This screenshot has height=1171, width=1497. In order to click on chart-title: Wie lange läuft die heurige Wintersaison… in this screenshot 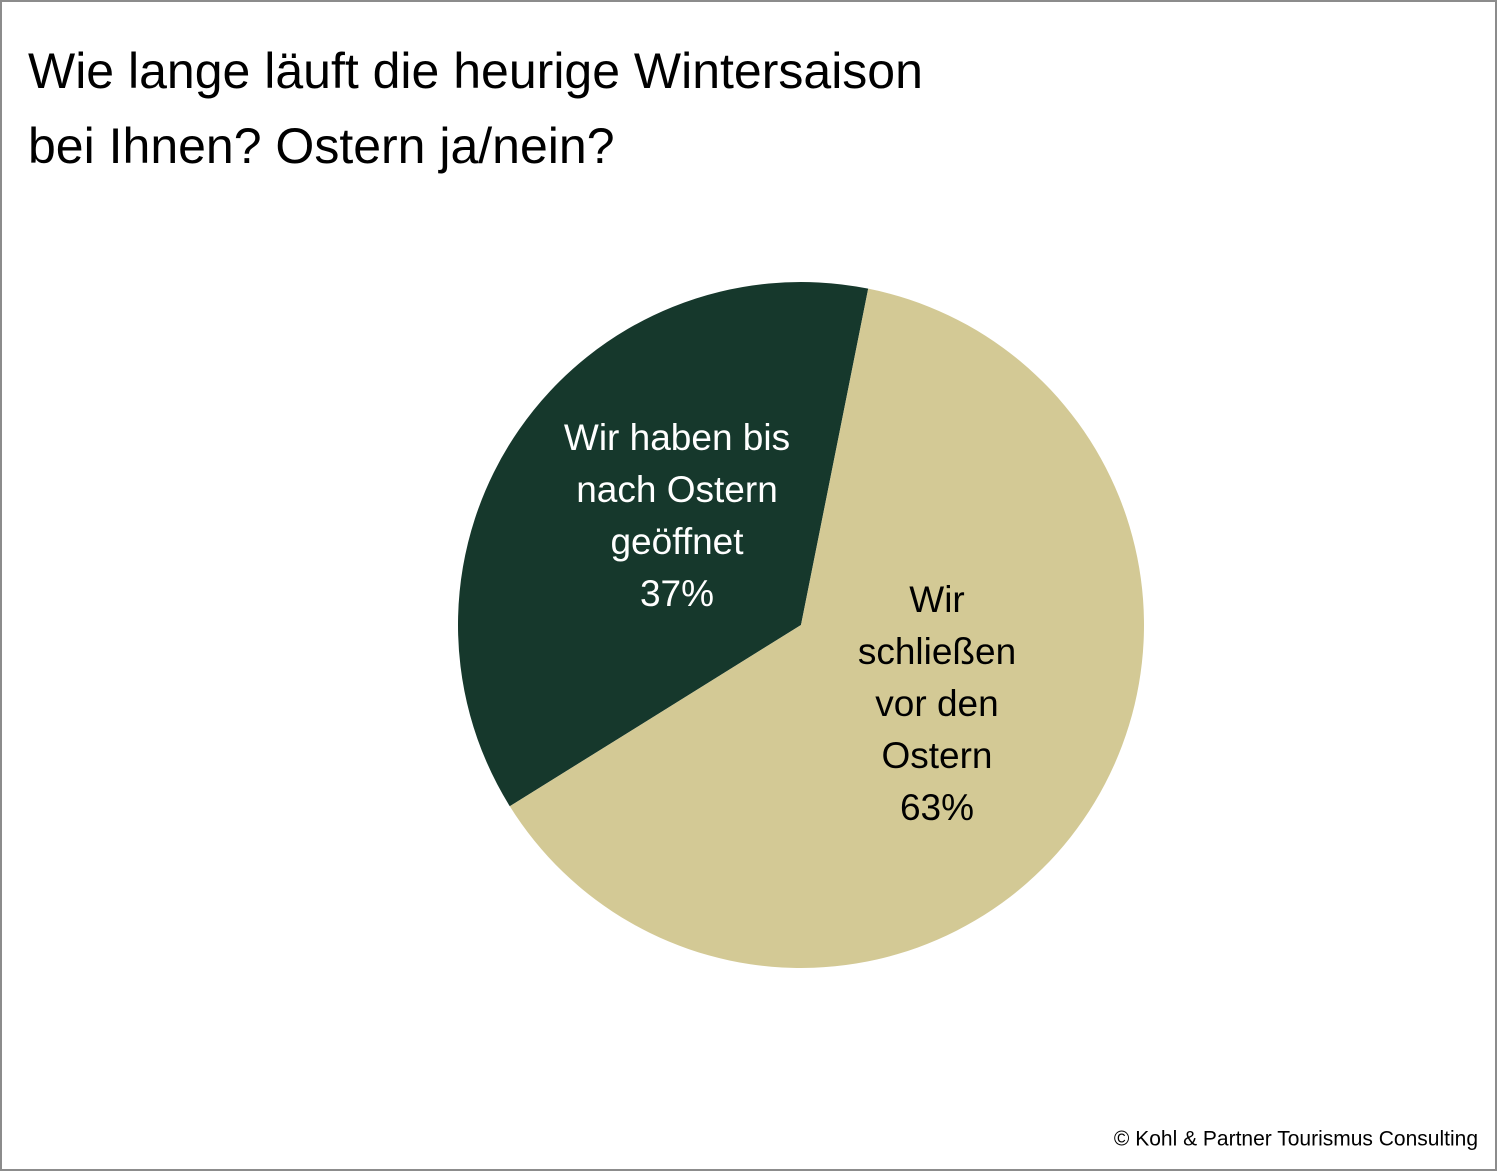, I will do `click(475, 108)`.